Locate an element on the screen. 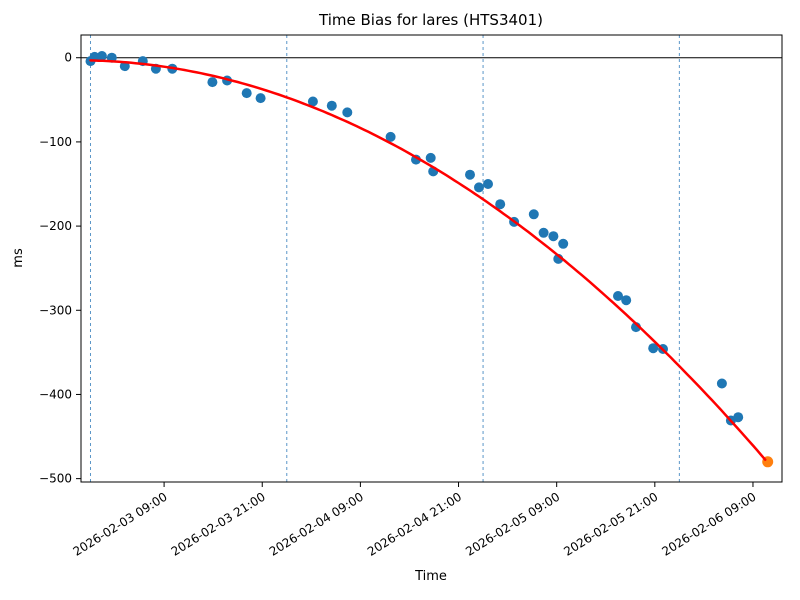  x-tick-label: 2026-02-06 09:00 is located at coordinates (708, 524).